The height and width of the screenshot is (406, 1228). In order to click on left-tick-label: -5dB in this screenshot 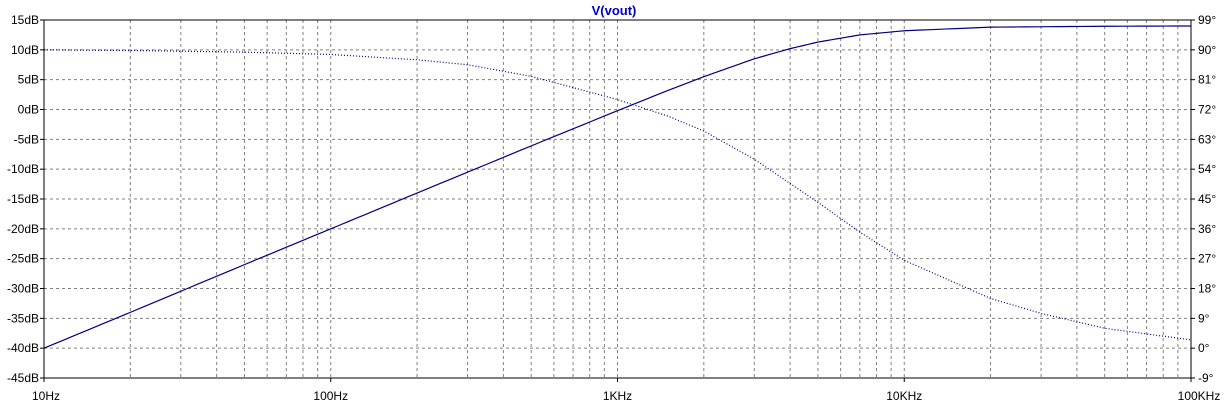, I will do `click(26, 139)`.